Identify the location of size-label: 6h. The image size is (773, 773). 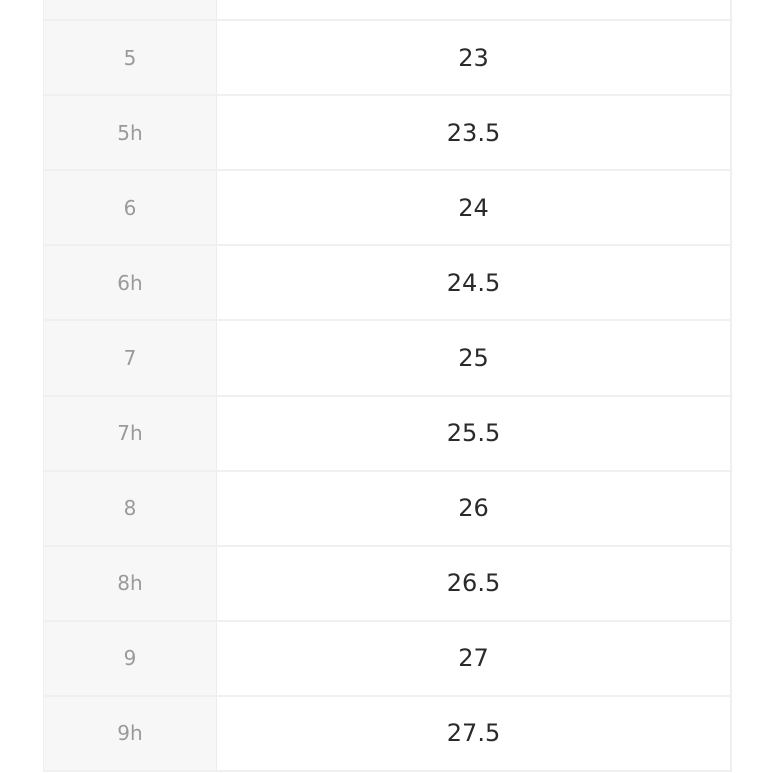
(130, 283).